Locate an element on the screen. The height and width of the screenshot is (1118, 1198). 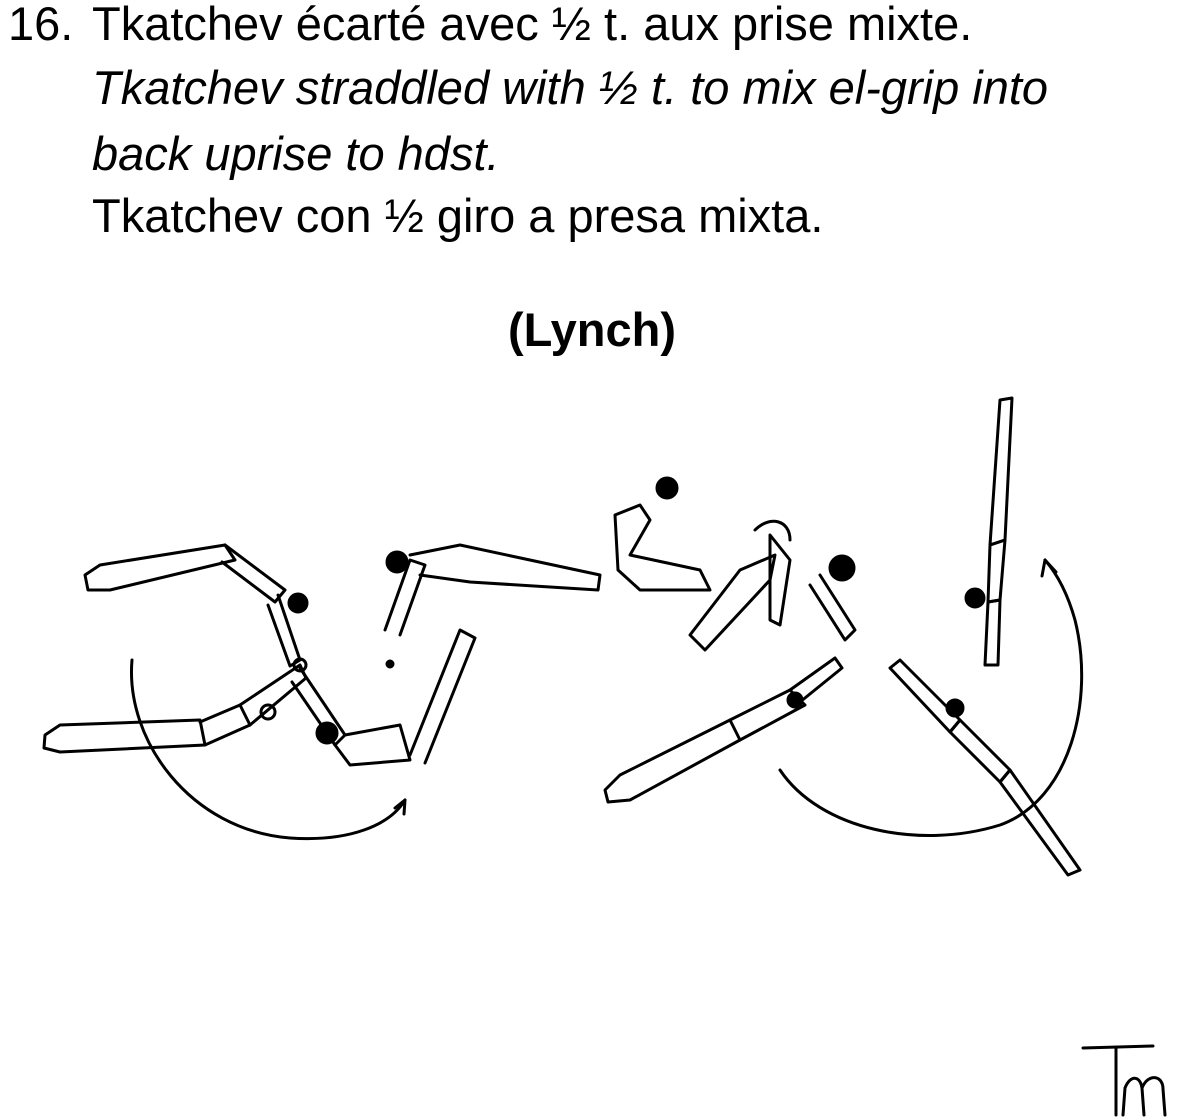
rotation-arc-right is located at coordinates (931, 698).